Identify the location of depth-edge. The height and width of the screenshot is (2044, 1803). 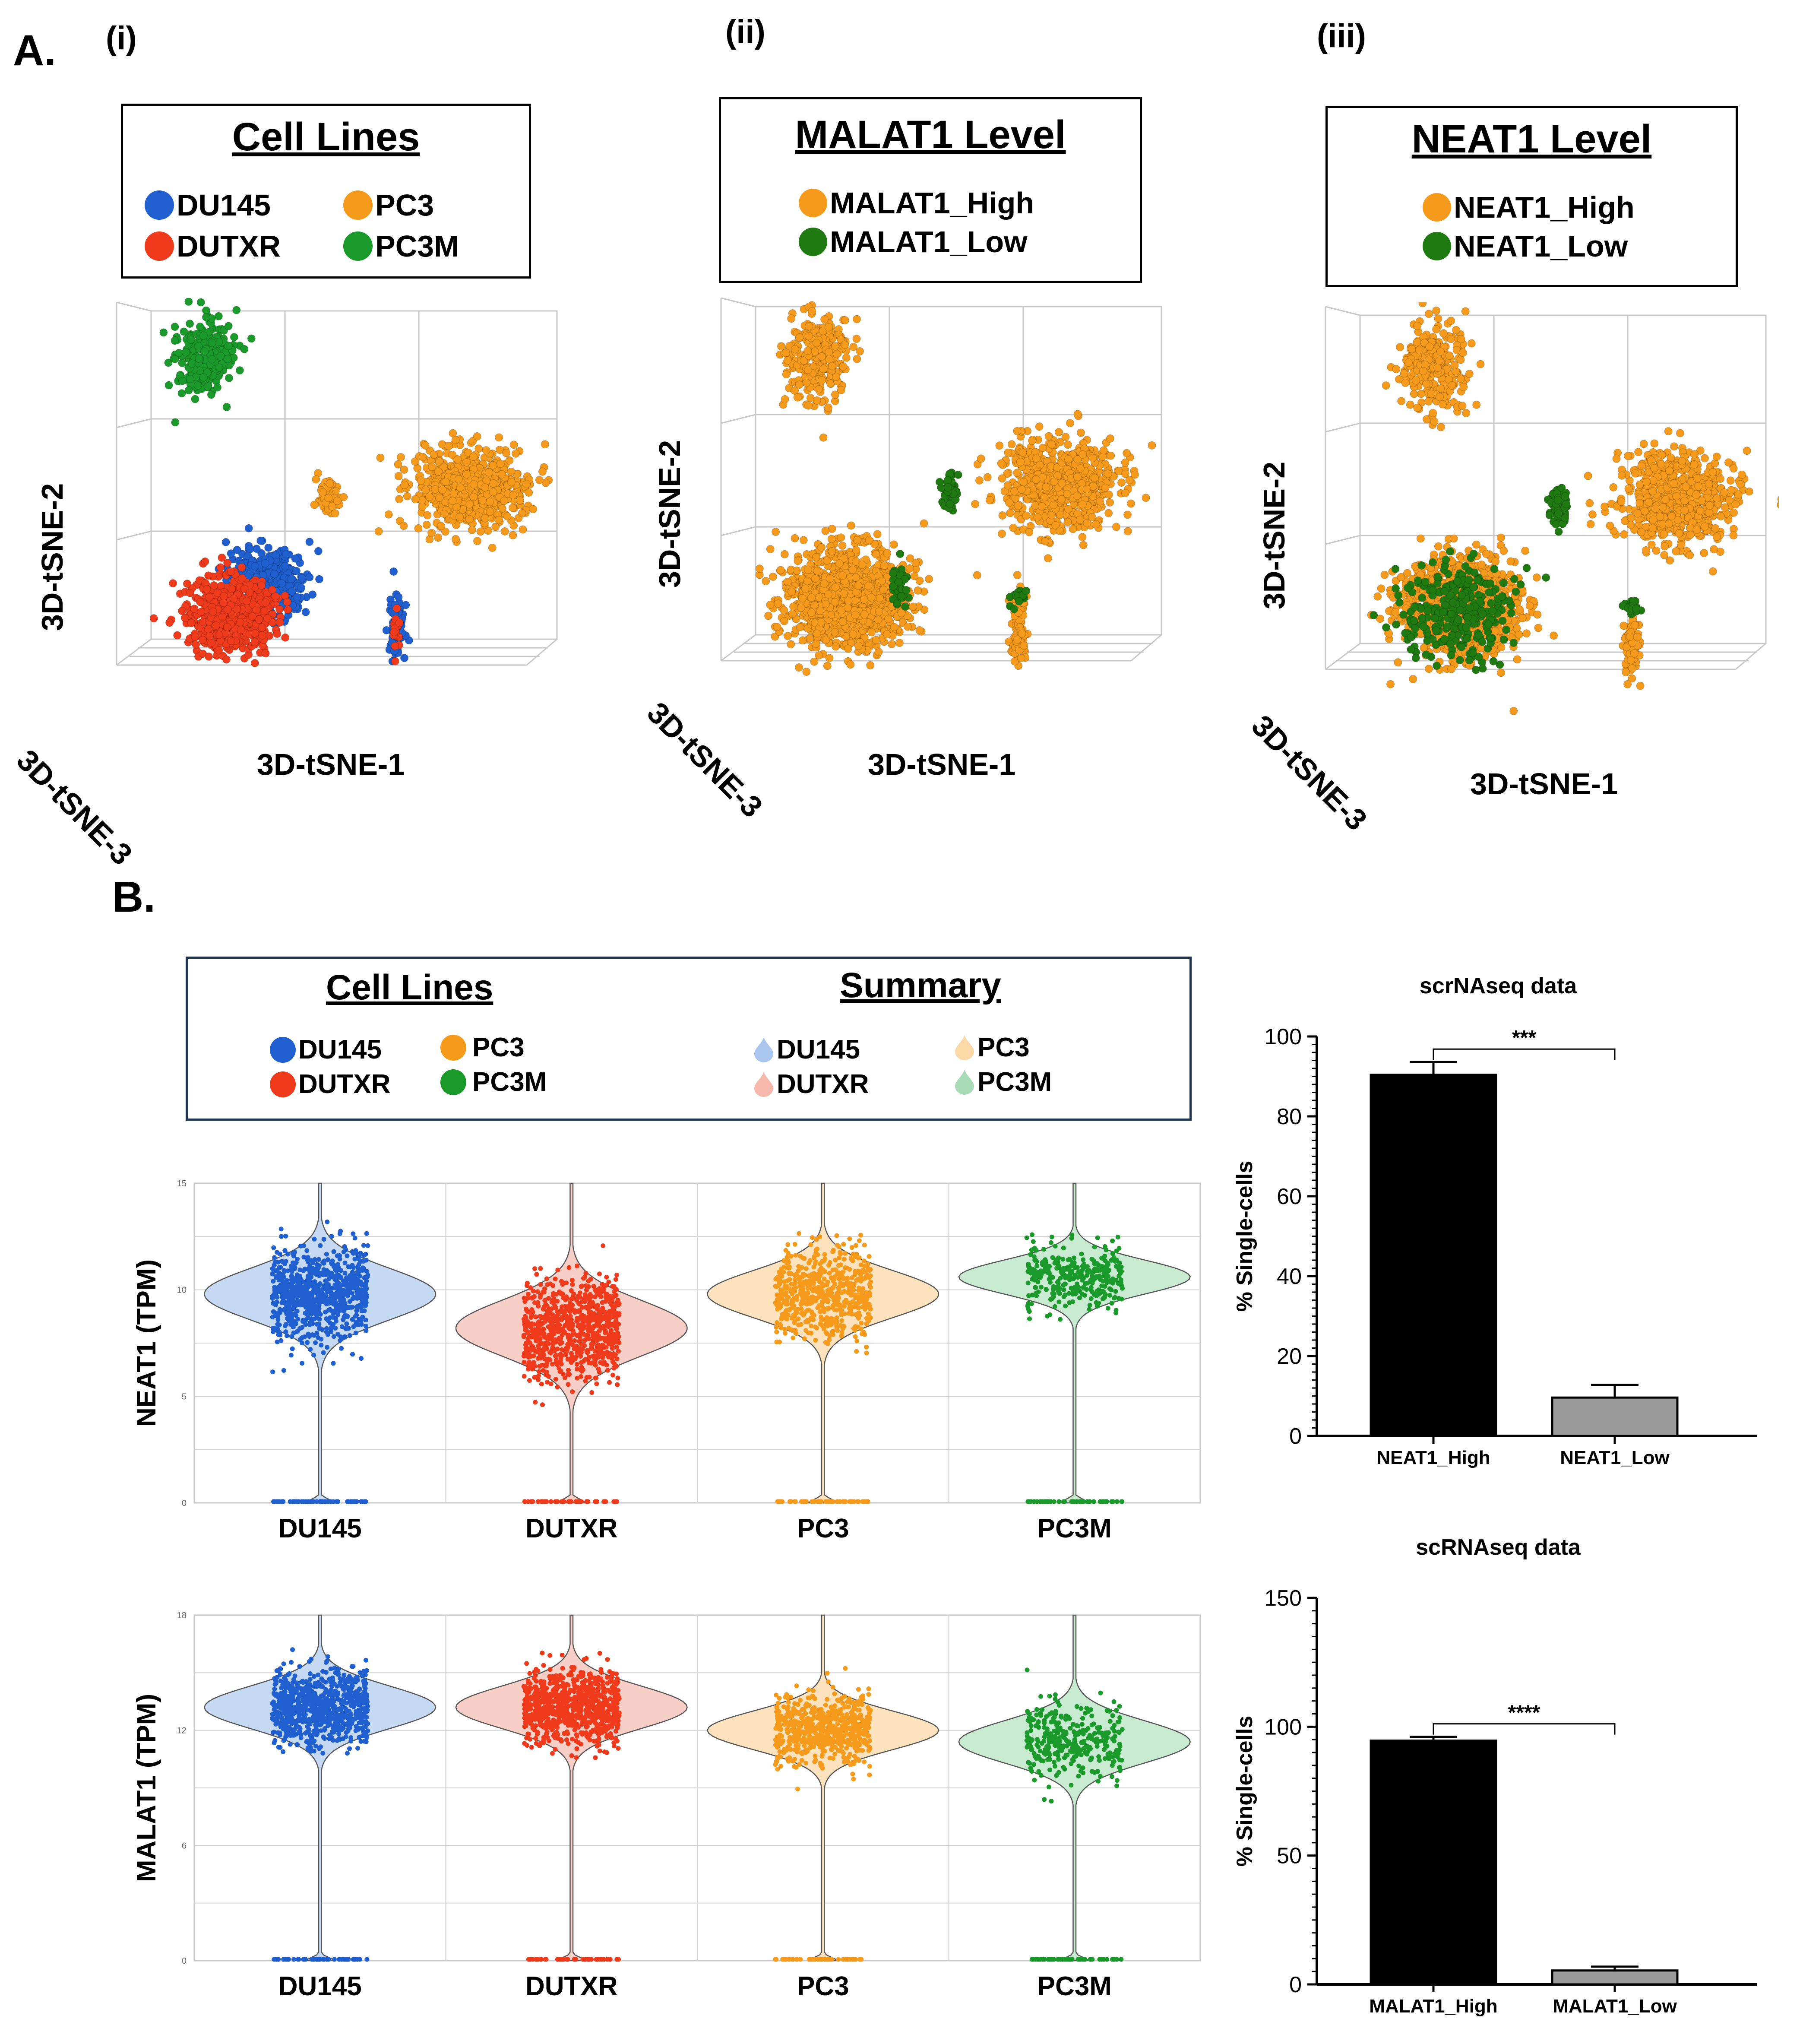
(134, 652).